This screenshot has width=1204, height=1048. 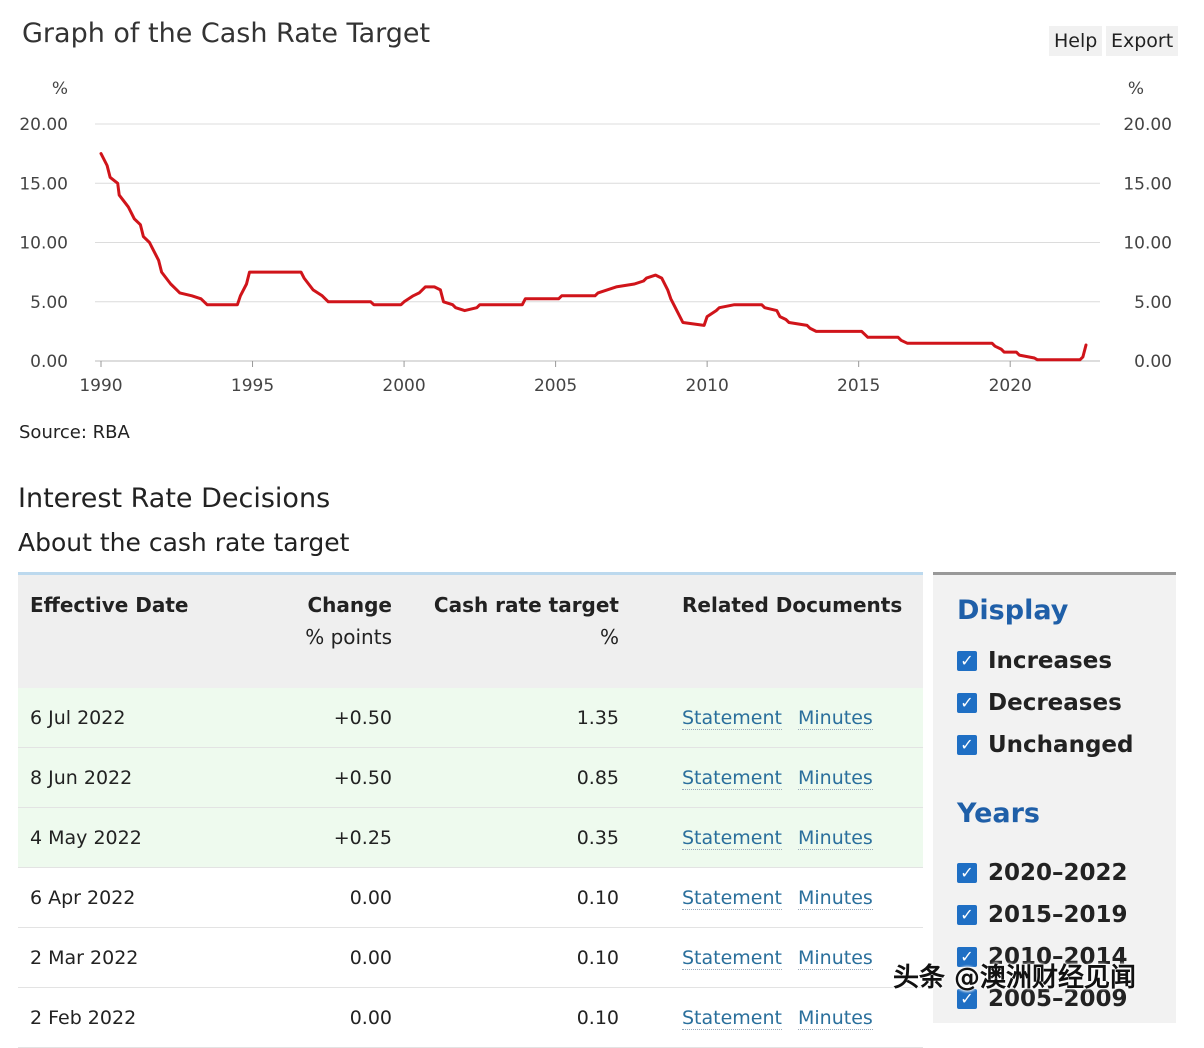 What do you see at coordinates (1058, 999) in the screenshot?
I see `checkbox-label: 2005–2009` at bounding box center [1058, 999].